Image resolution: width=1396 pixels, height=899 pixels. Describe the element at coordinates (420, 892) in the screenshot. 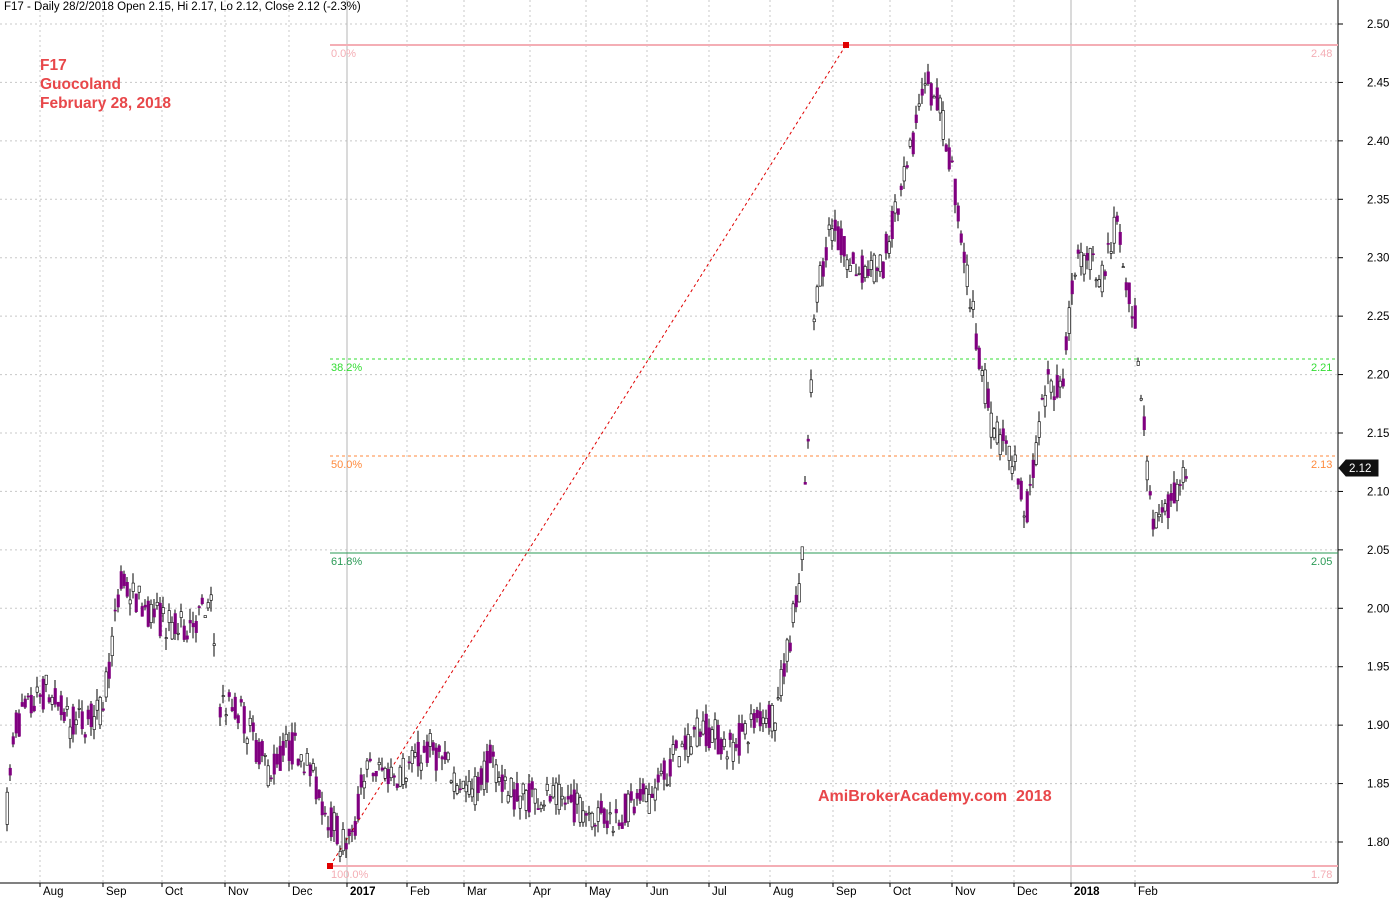

I see `x-tick-label: Feb` at that location.